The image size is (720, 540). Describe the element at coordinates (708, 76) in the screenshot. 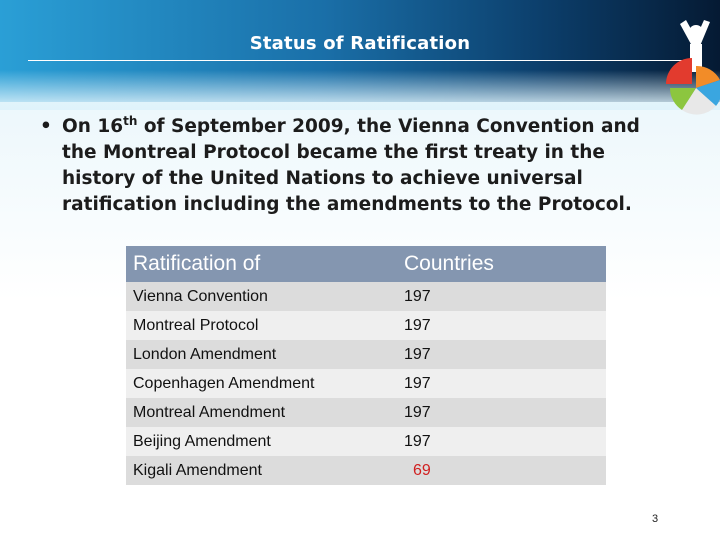

I see `logo-pie-slice-orange` at that location.